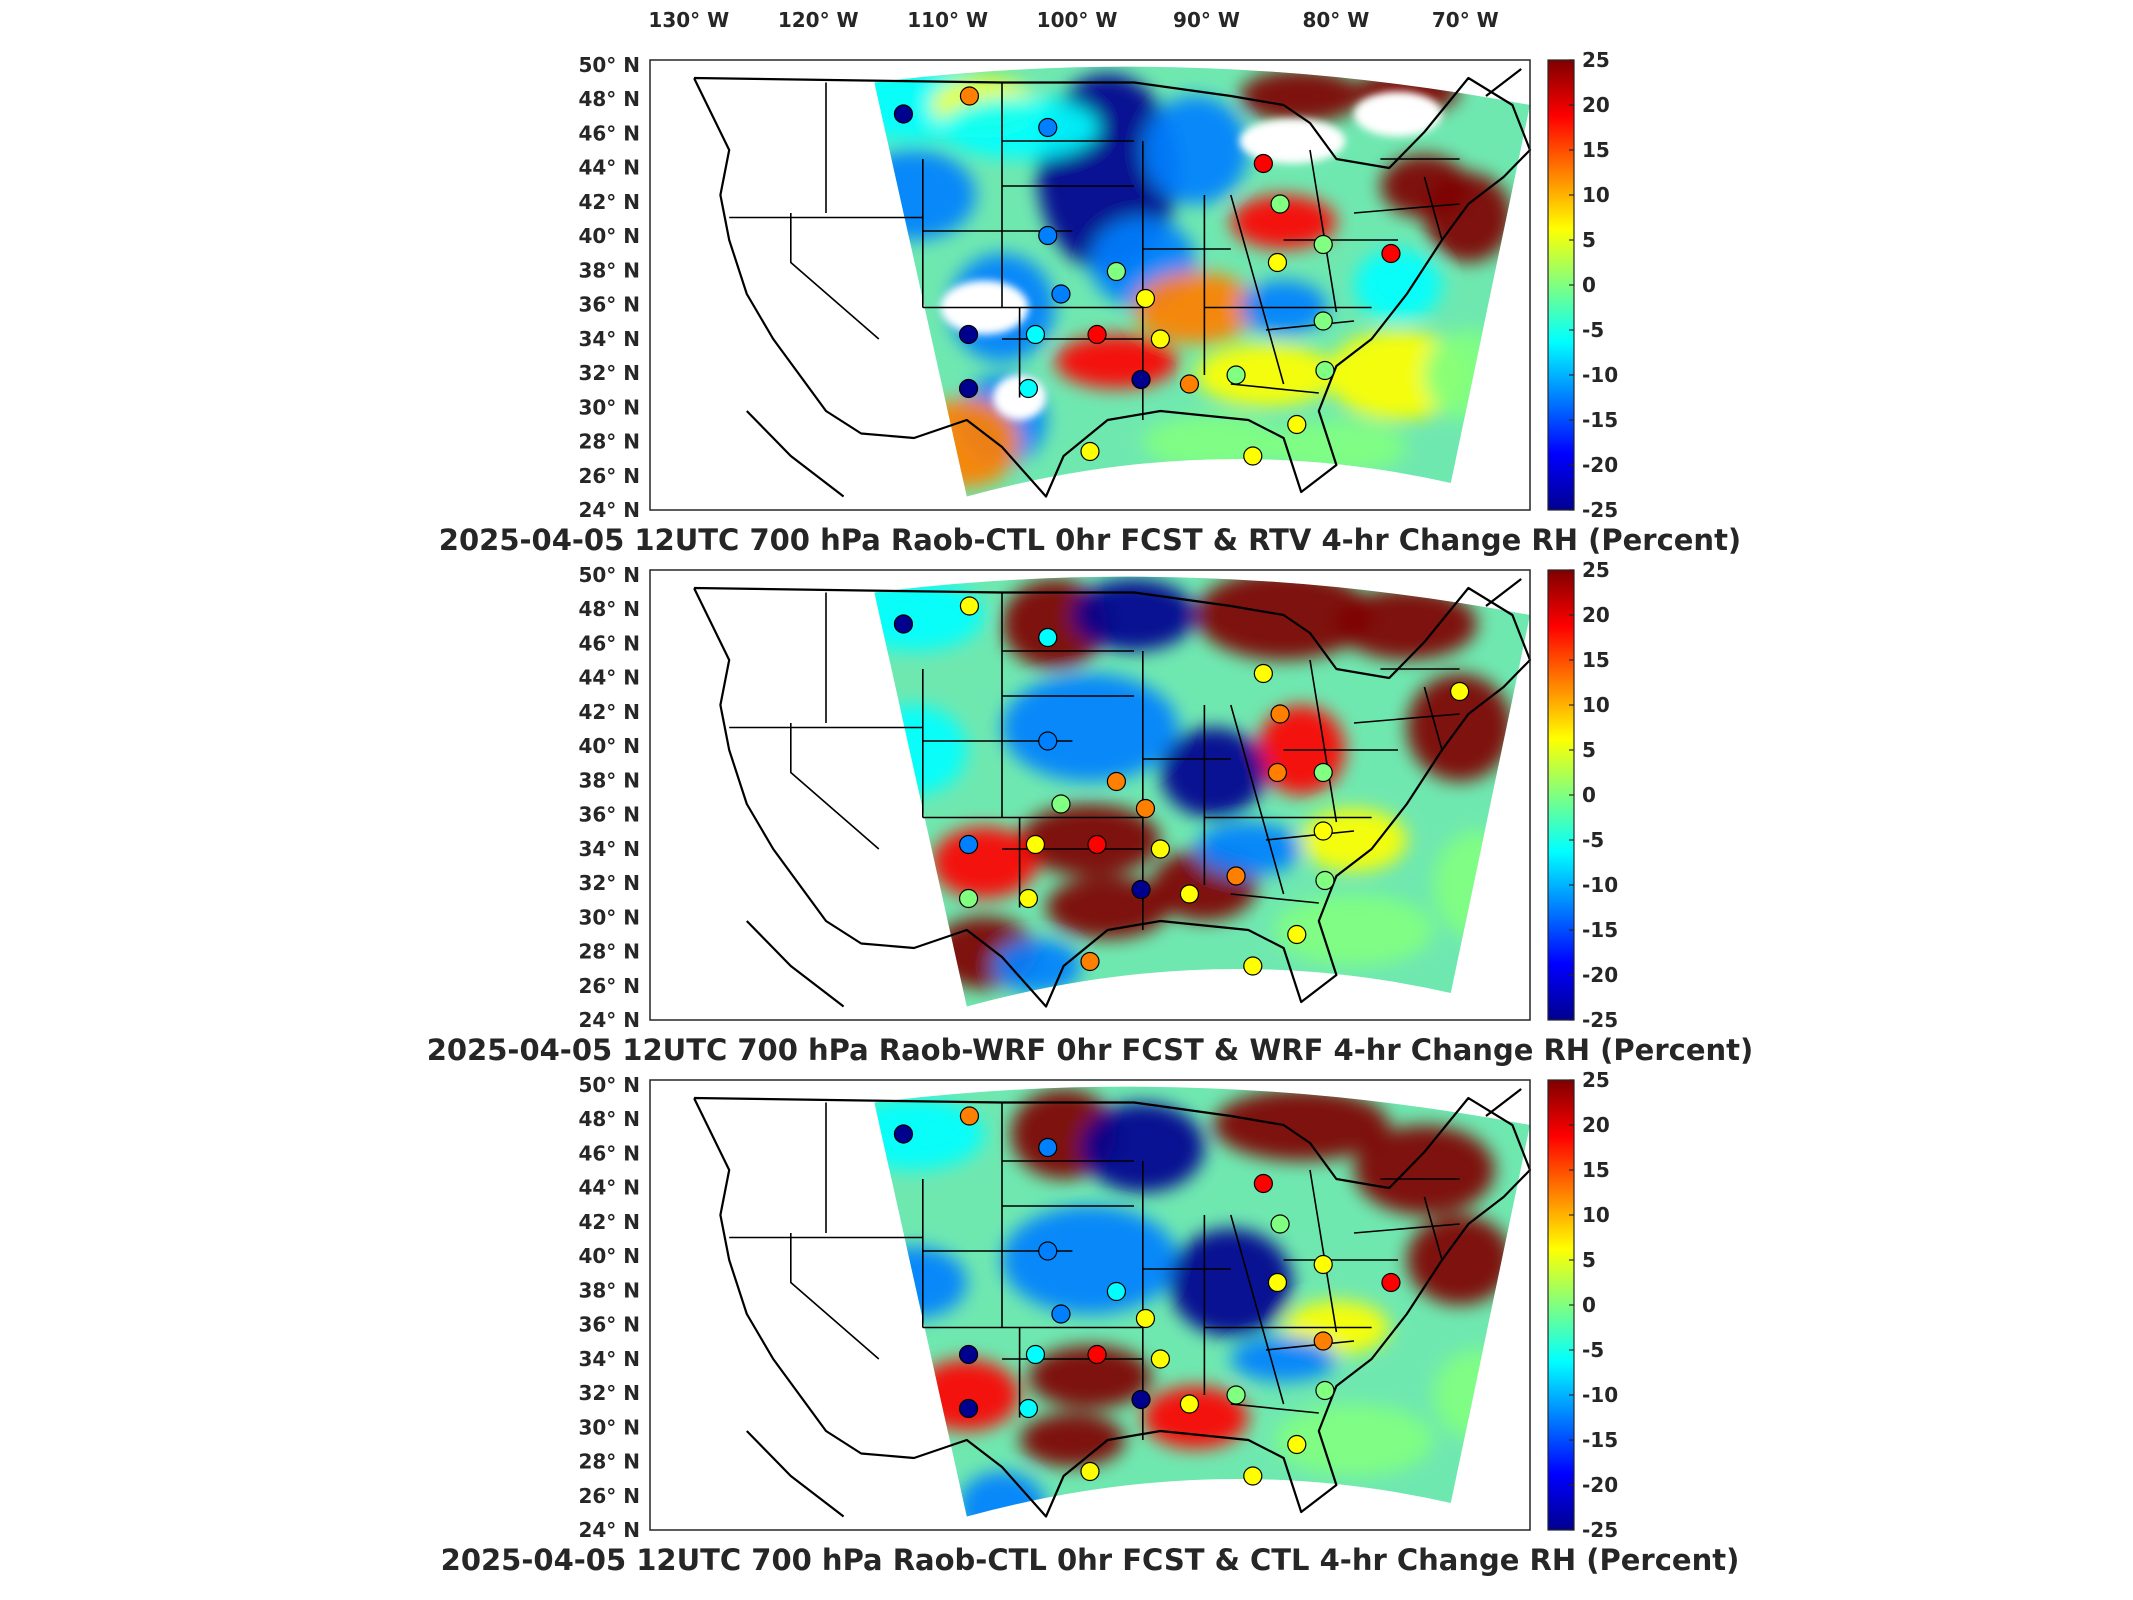 The height and width of the screenshot is (1600, 2133). What do you see at coordinates (1600, 1395) in the screenshot?
I see `colorbar-tick-label: -10` at bounding box center [1600, 1395].